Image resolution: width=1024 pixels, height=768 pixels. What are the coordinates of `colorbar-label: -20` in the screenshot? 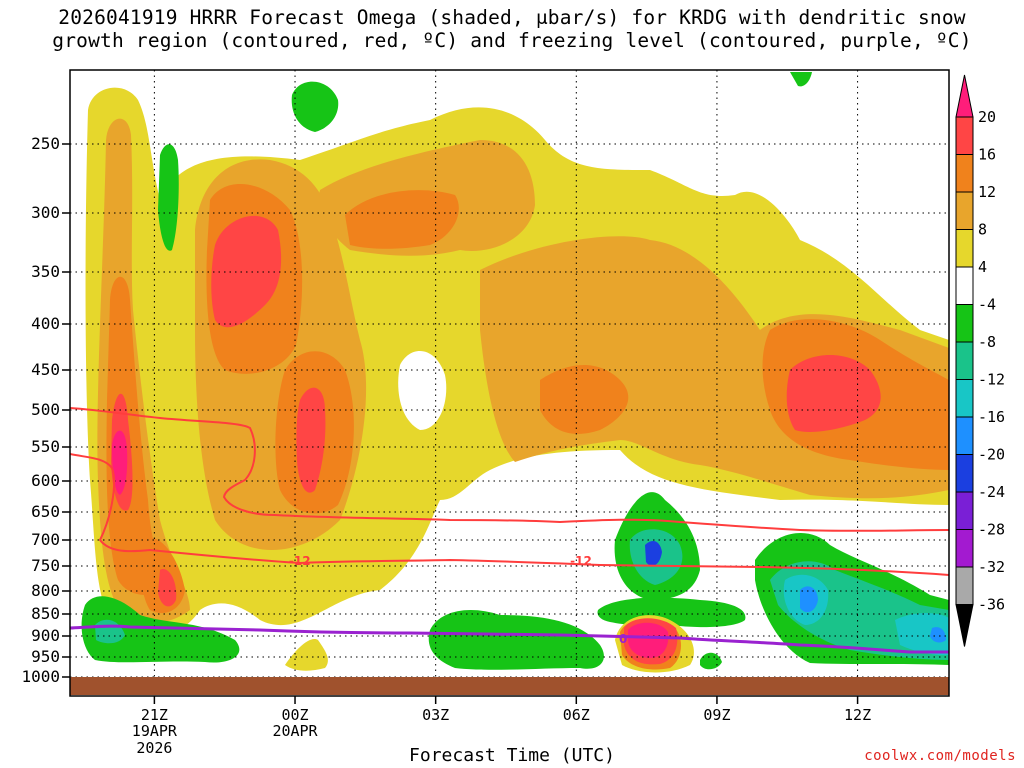 It's located at (991, 455).